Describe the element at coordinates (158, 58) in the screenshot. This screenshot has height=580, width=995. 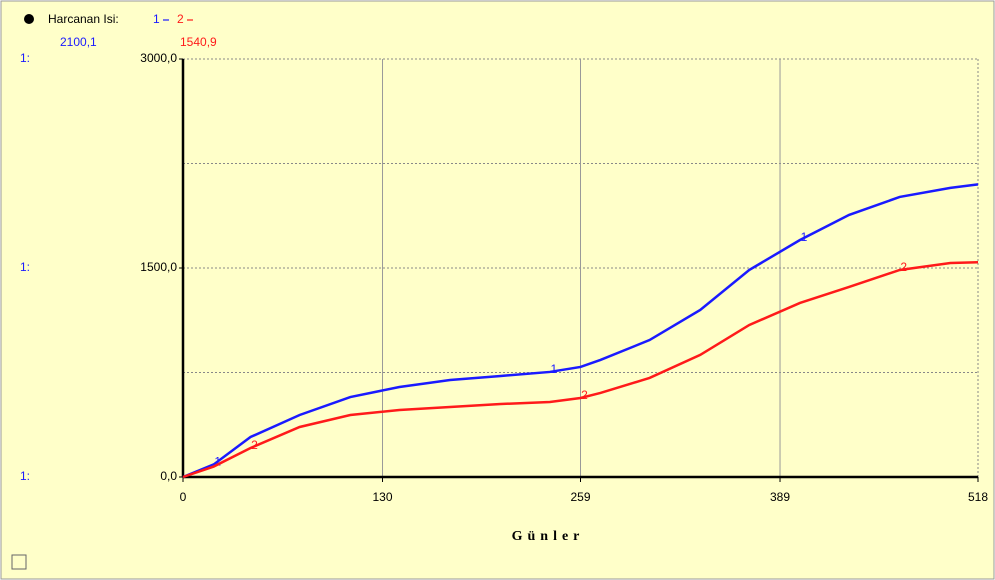
I see `y-tick-label: 3000,0` at that location.